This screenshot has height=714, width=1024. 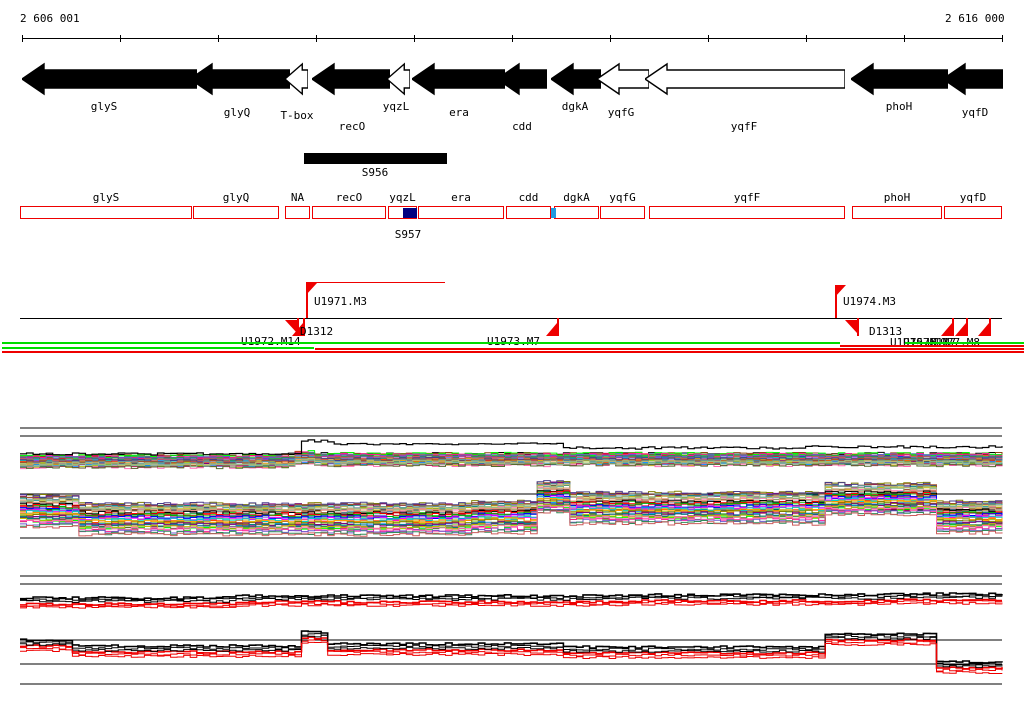 What do you see at coordinates (375, 283) in the screenshot?
I see `flag-extent-bar` at bounding box center [375, 283].